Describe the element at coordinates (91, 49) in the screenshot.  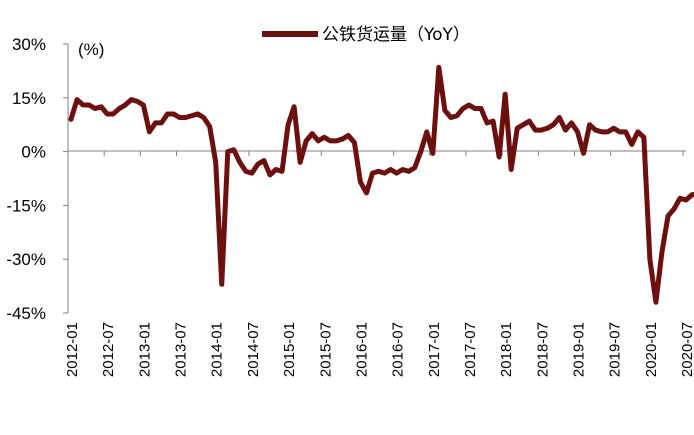
I see `y-axis-unit-label: (%)` at that location.